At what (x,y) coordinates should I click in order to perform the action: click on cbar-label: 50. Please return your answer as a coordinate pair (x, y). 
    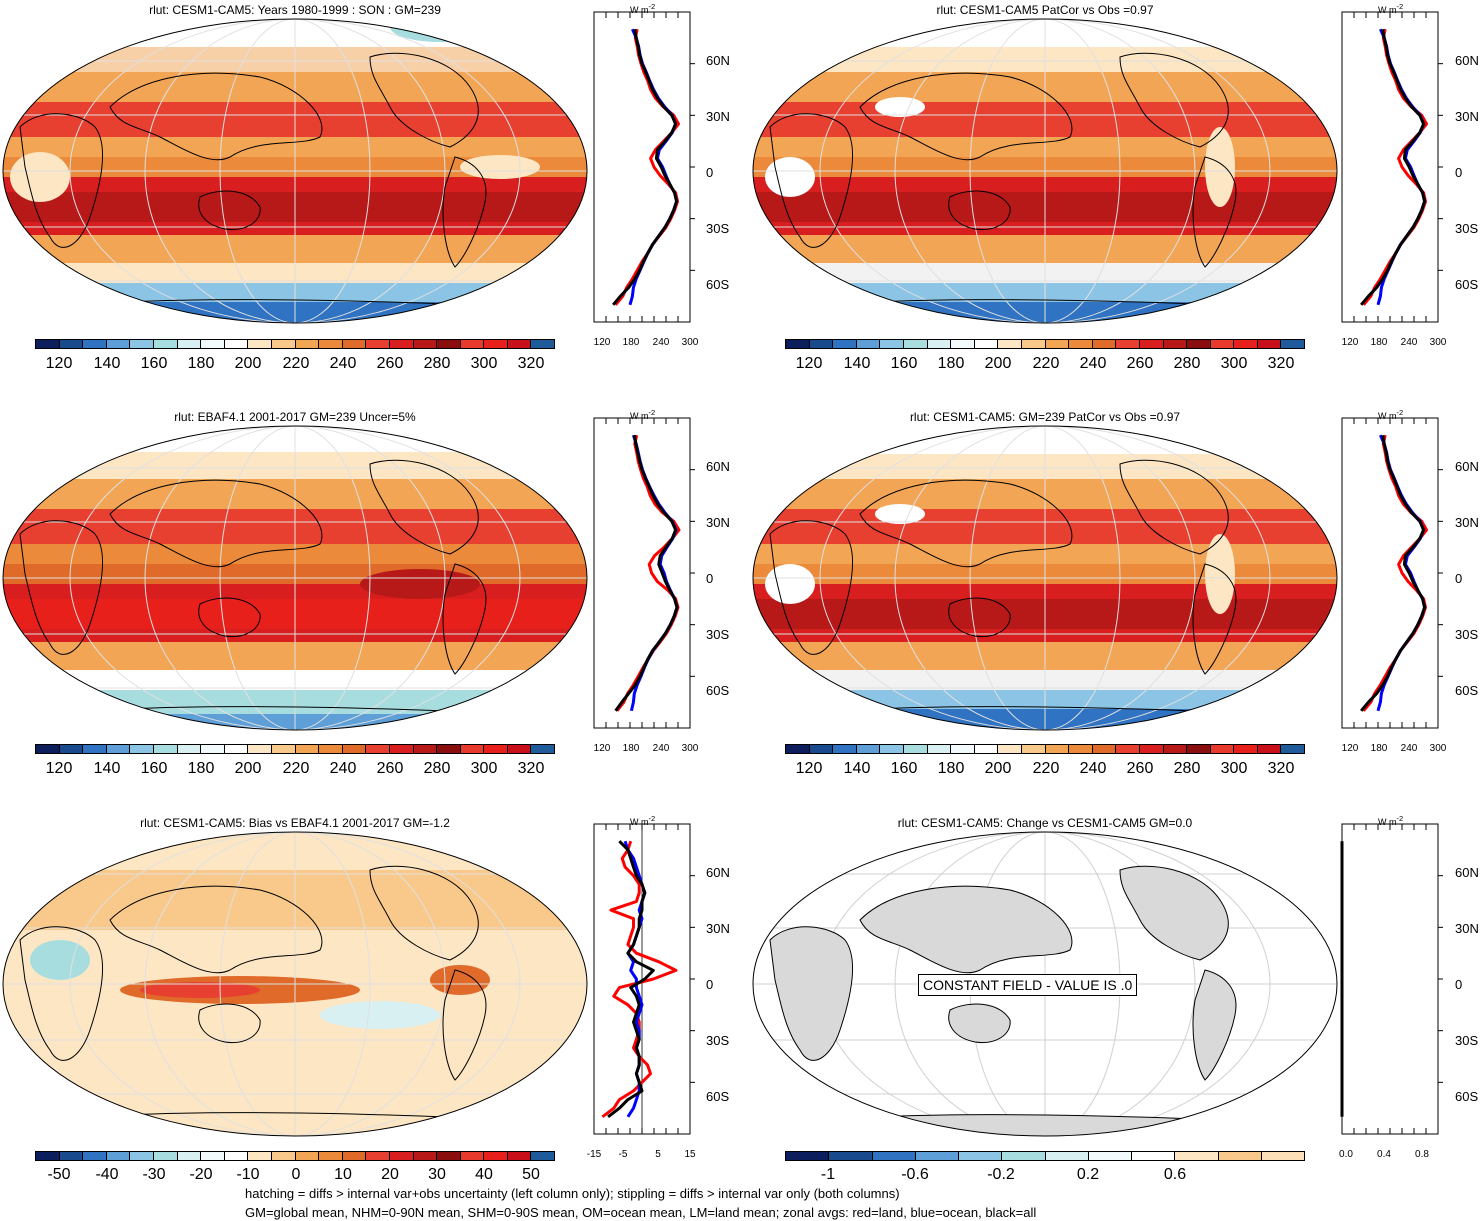
    Looking at the image, I should click on (531, 1174).